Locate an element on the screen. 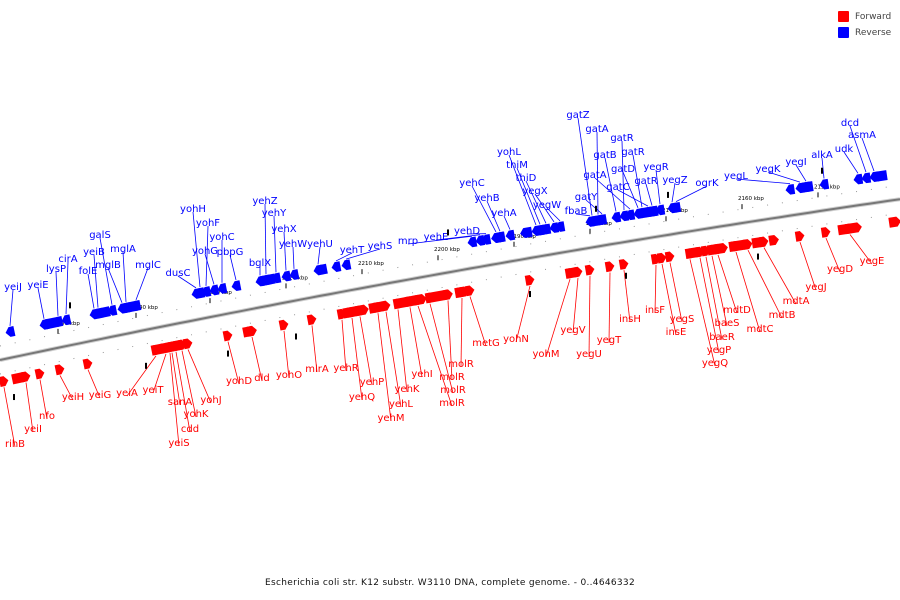 The width and height of the screenshot is (900, 600). reverse-gene-label: thiM is located at coordinates (517, 165).